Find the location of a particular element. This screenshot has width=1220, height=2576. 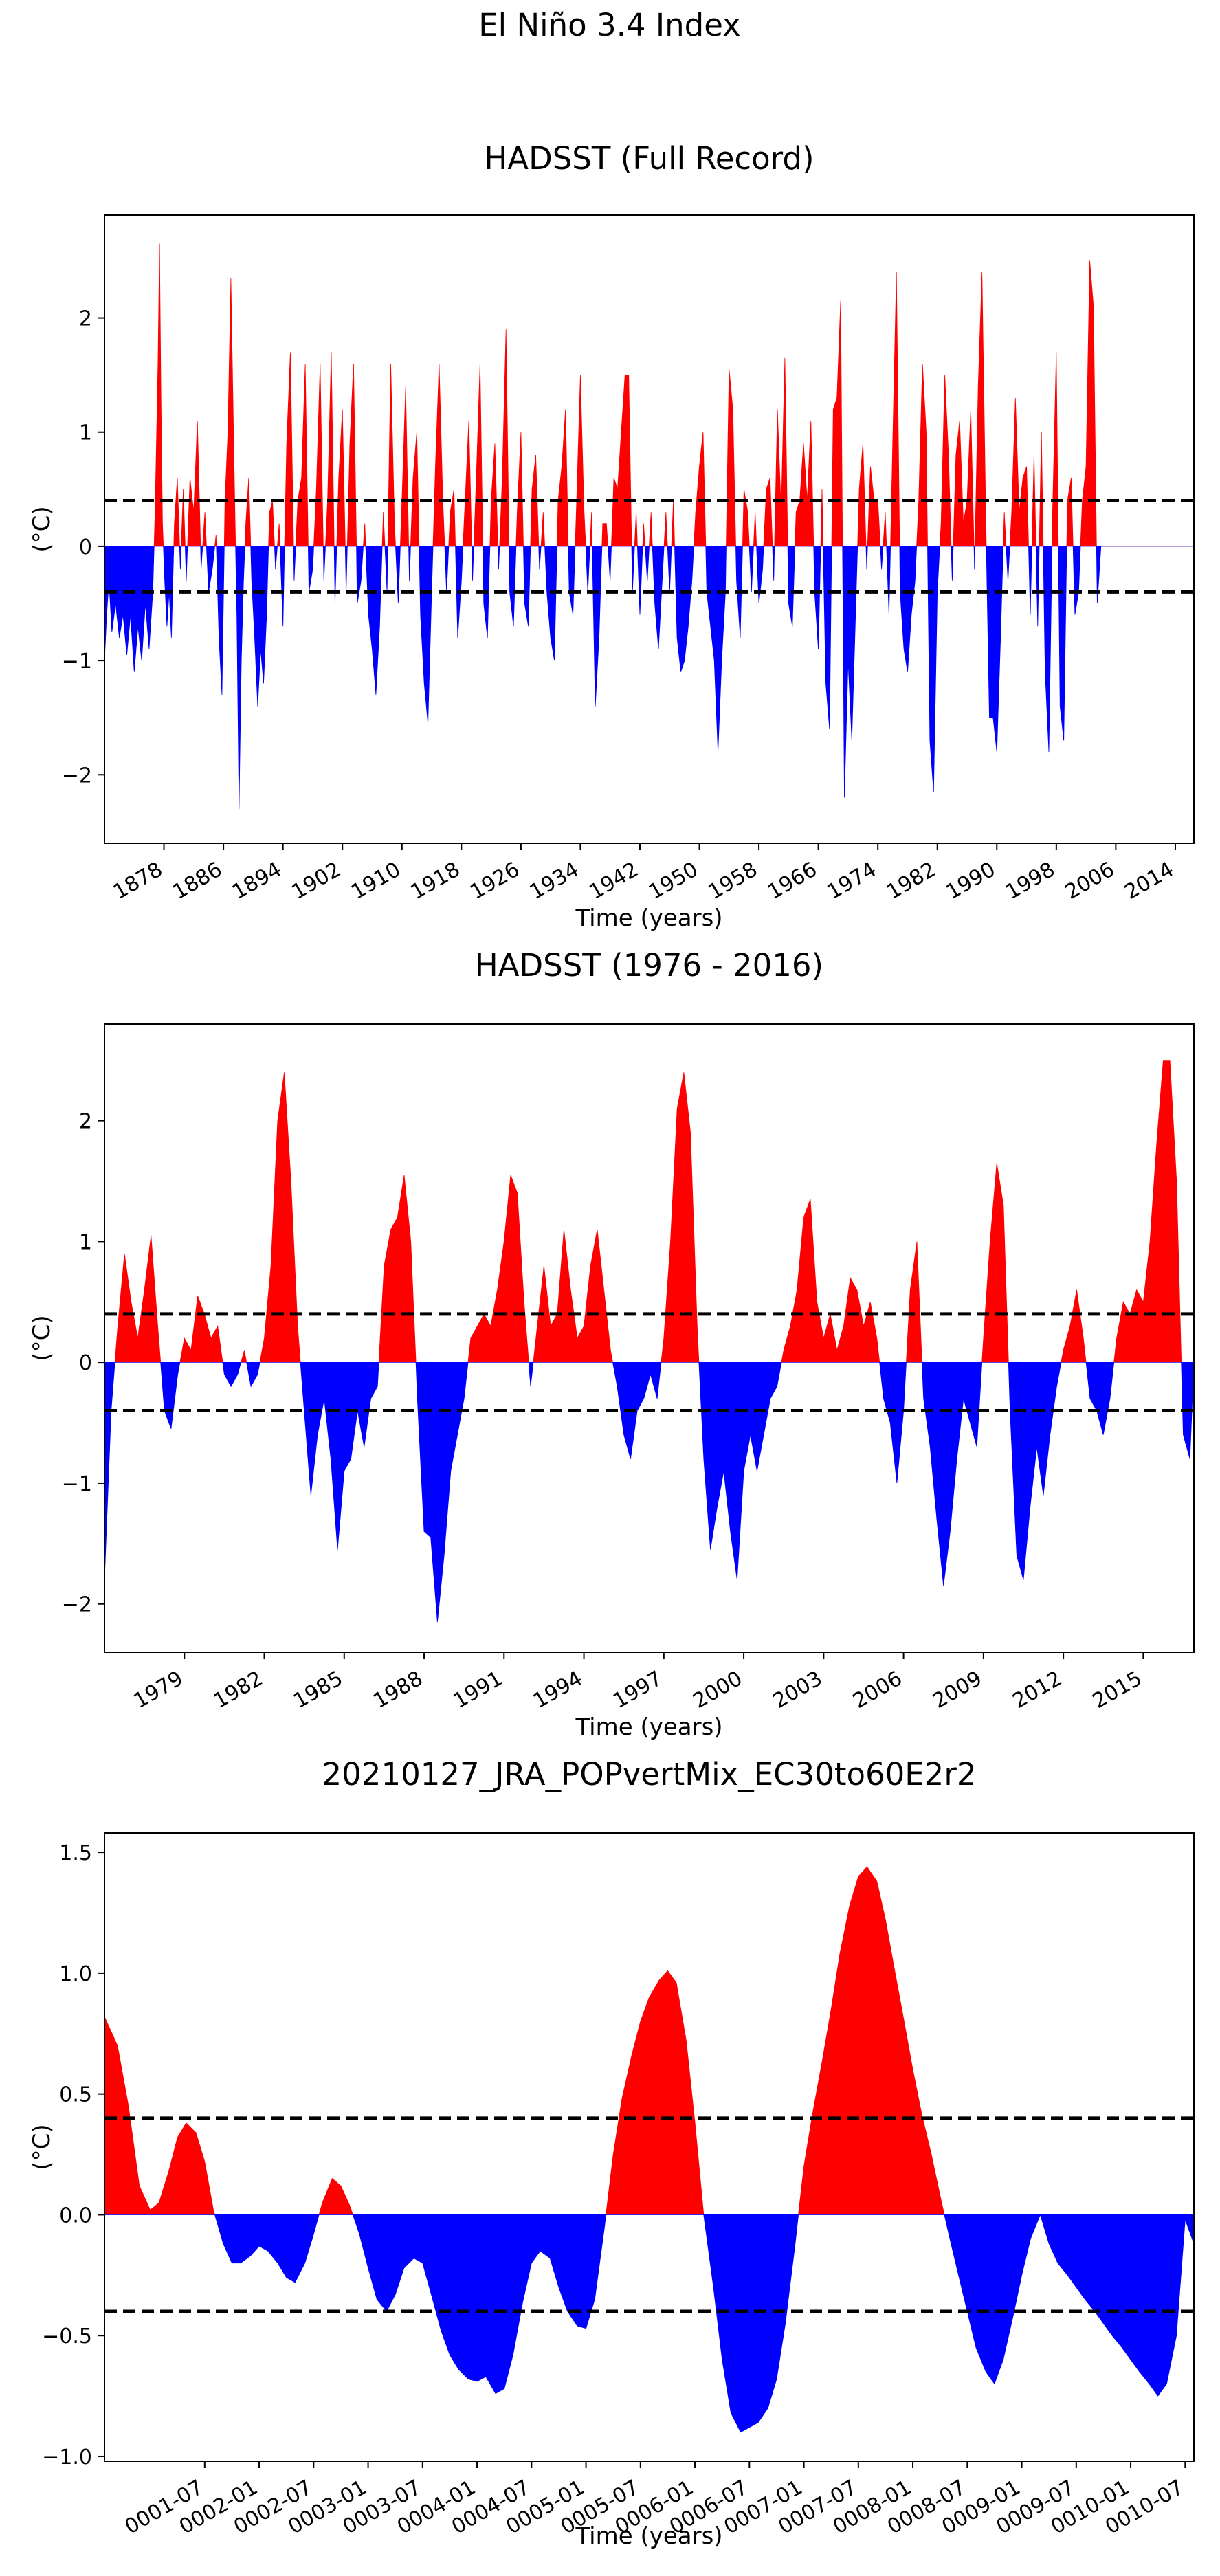

x-tick-label: 1974 is located at coordinates (852, 881).